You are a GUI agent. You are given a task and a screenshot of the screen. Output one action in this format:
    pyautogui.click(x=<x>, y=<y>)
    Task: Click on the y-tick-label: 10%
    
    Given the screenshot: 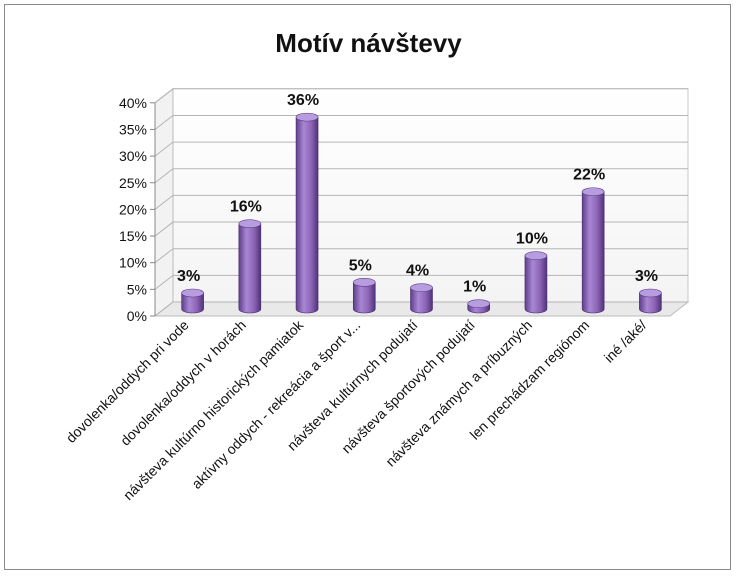 What is the action you would take?
    pyautogui.click(x=133, y=263)
    